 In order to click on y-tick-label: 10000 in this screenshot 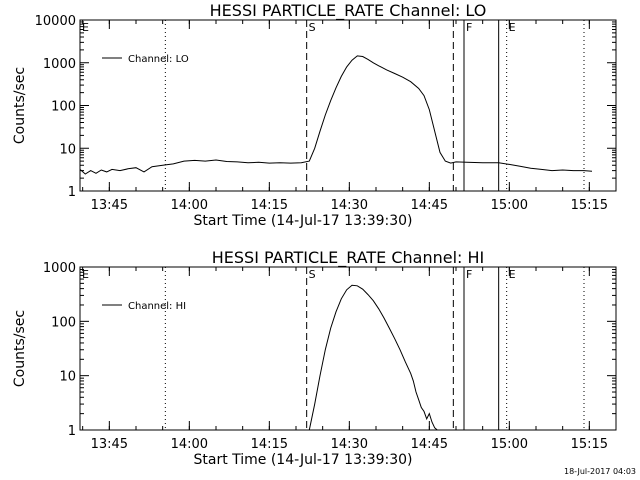, I will do `click(55, 21)`.